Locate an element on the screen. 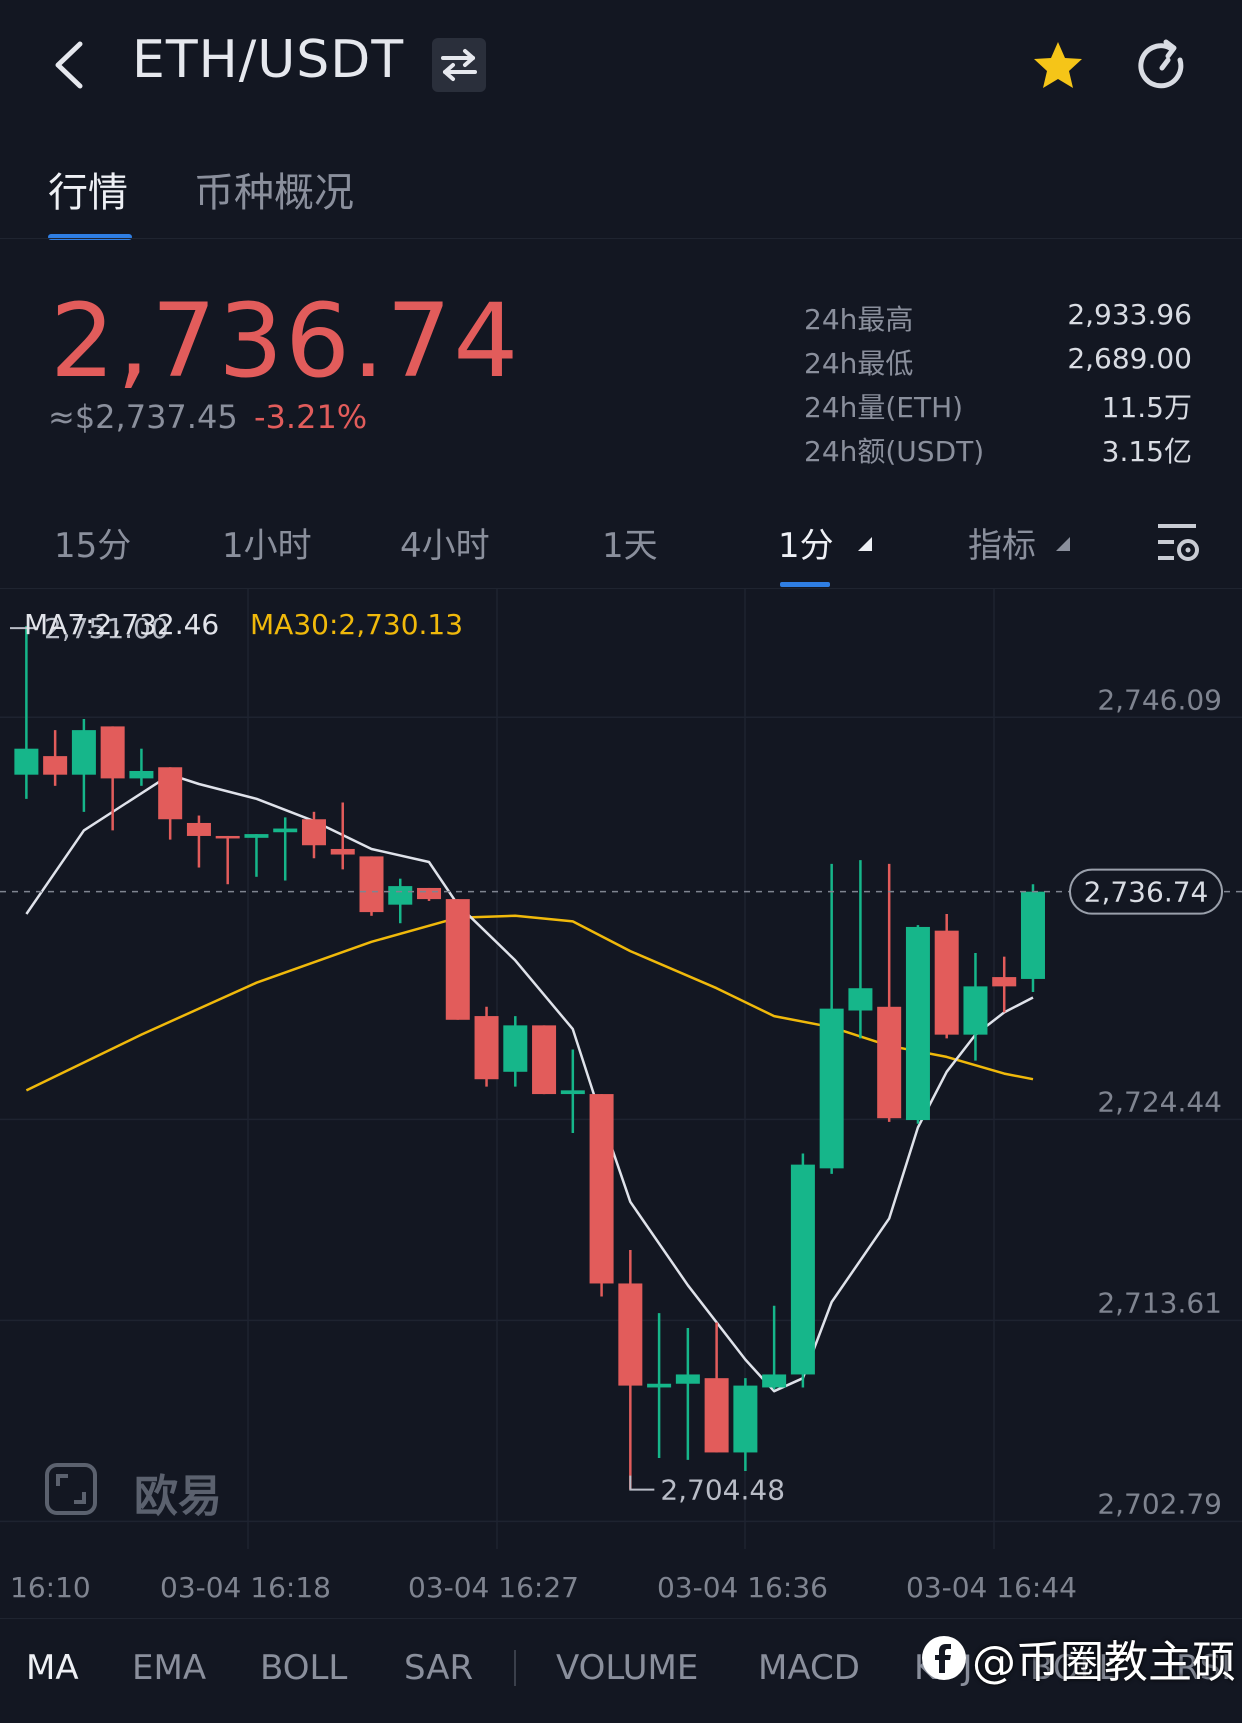 This screenshot has width=1242, height=1723. y-tick-label: 2,713.61 is located at coordinates (1159, 1302).